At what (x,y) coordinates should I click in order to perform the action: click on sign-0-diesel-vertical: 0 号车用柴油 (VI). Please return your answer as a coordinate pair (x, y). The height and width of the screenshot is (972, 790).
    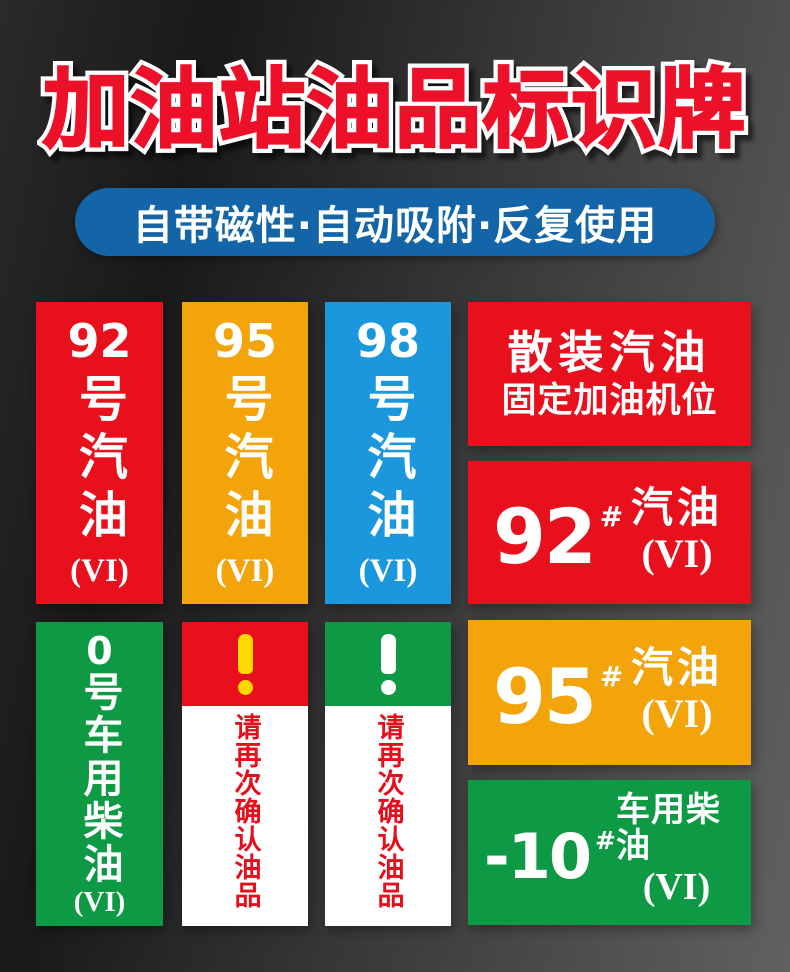
    Looking at the image, I should click on (99, 774).